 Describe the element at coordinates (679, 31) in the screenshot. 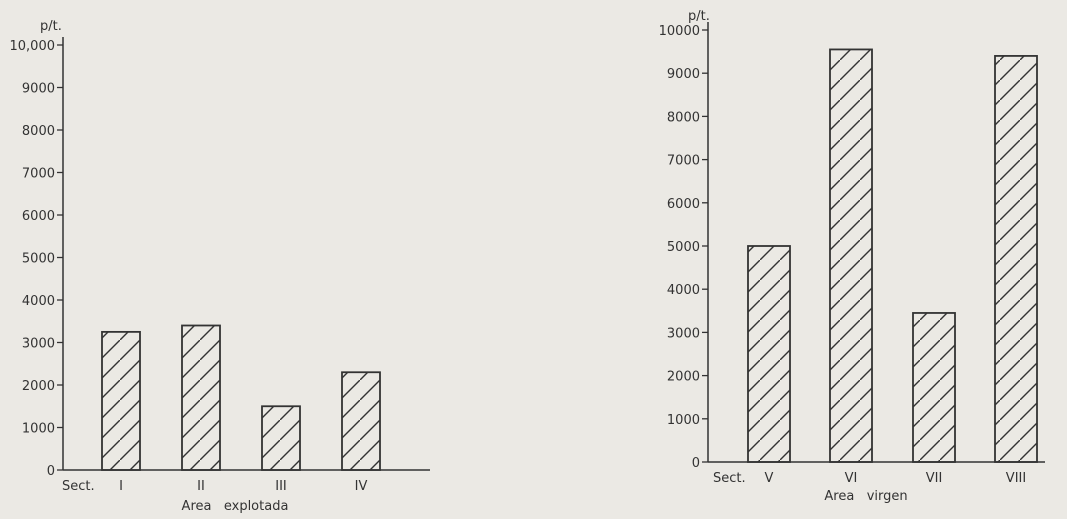

I see `y-tick-label: 10000` at that location.